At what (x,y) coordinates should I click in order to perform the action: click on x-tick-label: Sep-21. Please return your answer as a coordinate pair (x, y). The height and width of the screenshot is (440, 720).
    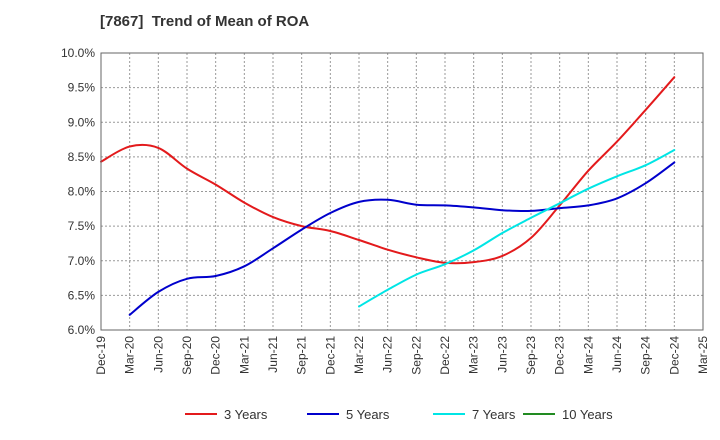
    Looking at the image, I should click on (302, 355).